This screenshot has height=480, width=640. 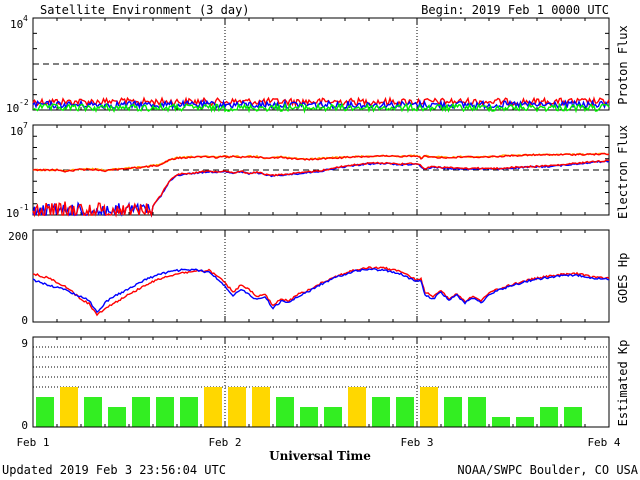 I want to click on x-tick-feb2: Feb 2, so click(x=224, y=442).